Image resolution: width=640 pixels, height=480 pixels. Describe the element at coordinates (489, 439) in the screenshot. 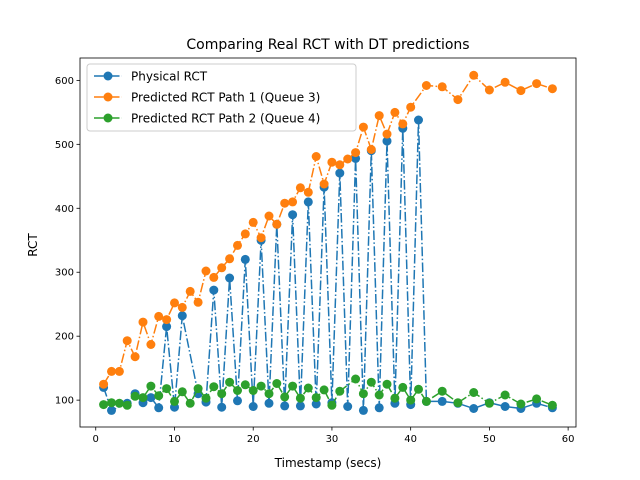

I see `x-tick-label: 50` at that location.